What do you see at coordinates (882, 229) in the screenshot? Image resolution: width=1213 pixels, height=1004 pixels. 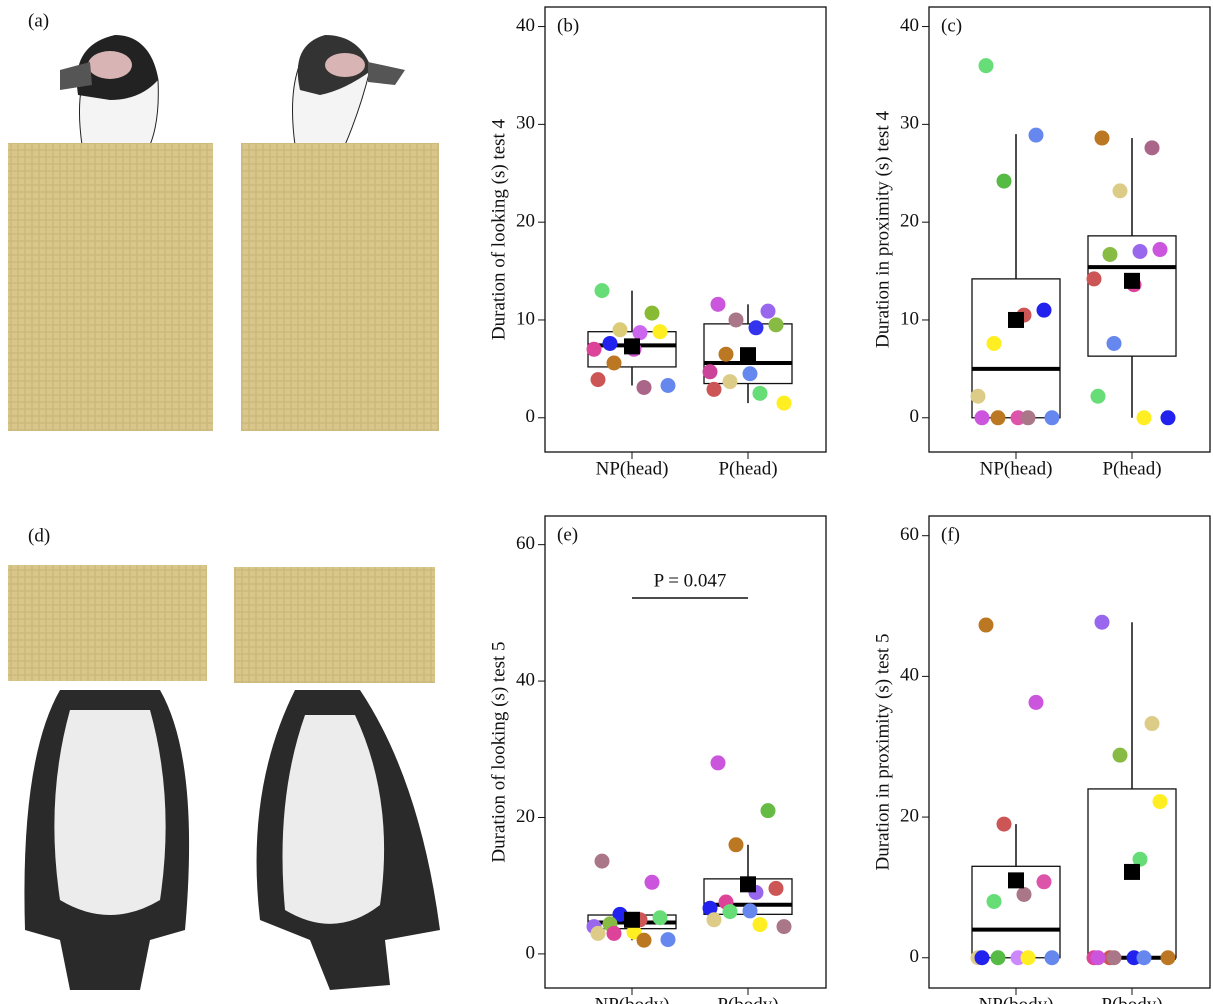 I see `y-axis-label: Duration in proximity (s) test 4` at bounding box center [882, 229].